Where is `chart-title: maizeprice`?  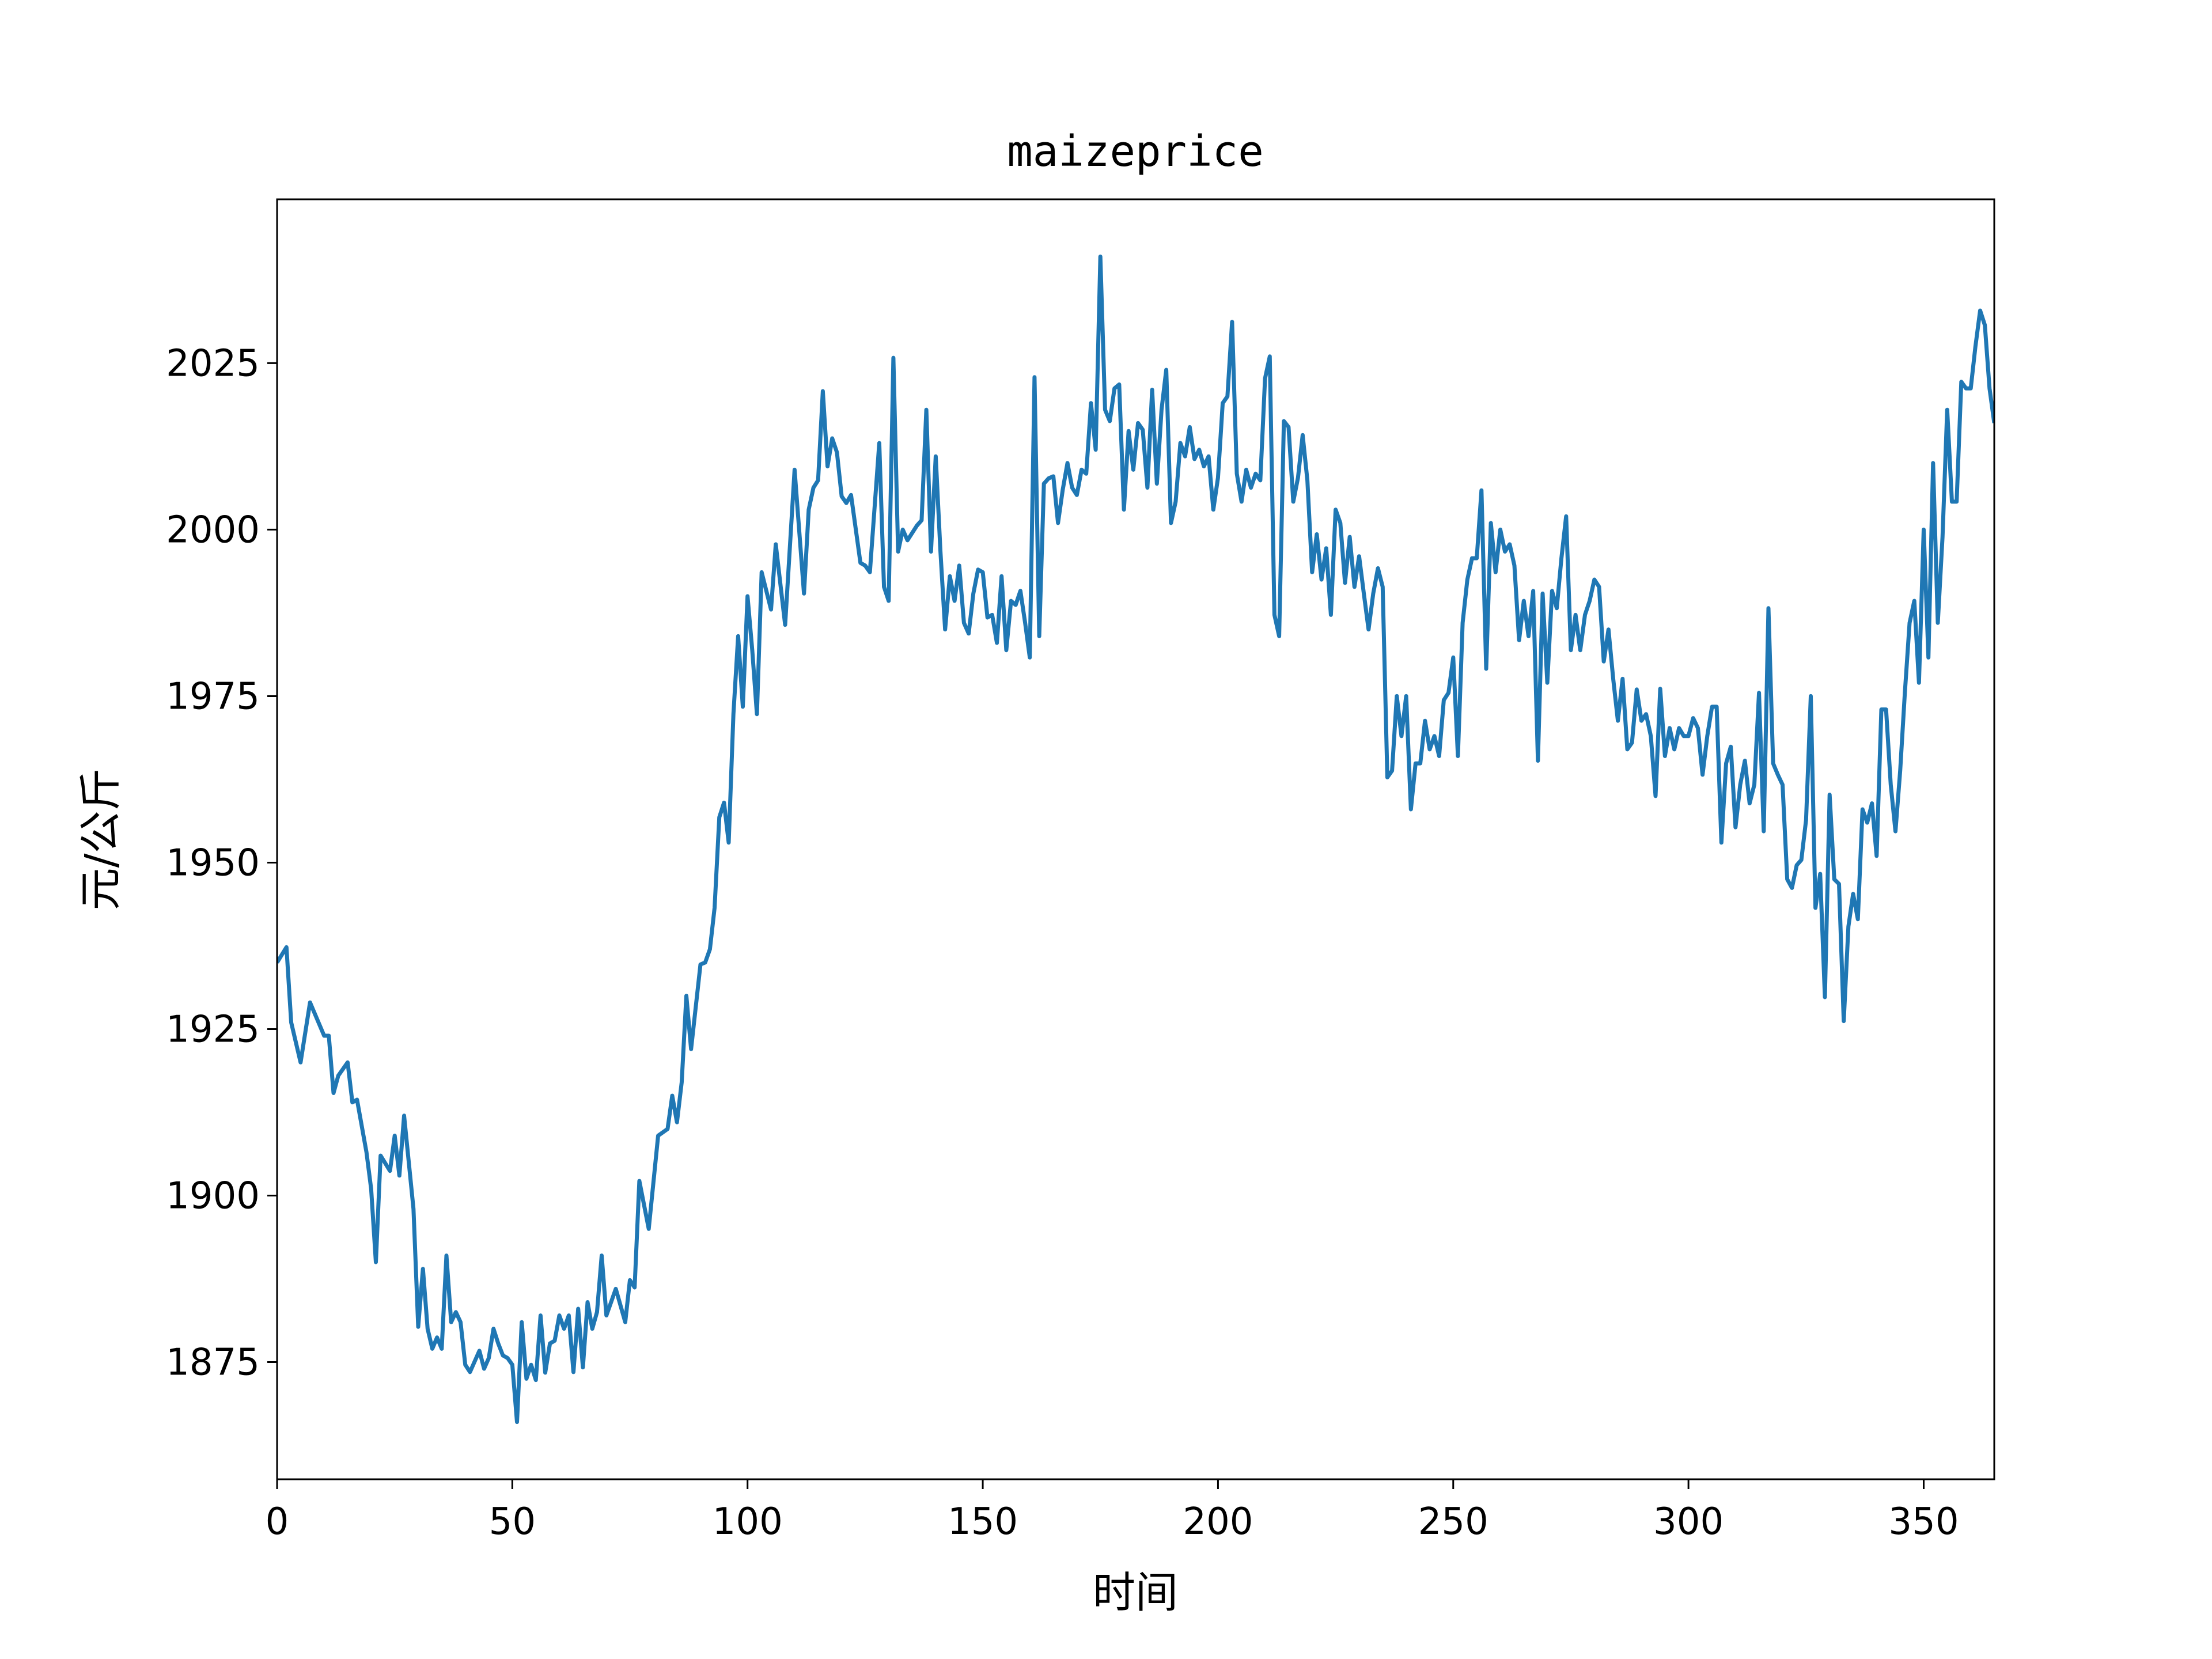 chart-title: maizeprice is located at coordinates (1135, 151).